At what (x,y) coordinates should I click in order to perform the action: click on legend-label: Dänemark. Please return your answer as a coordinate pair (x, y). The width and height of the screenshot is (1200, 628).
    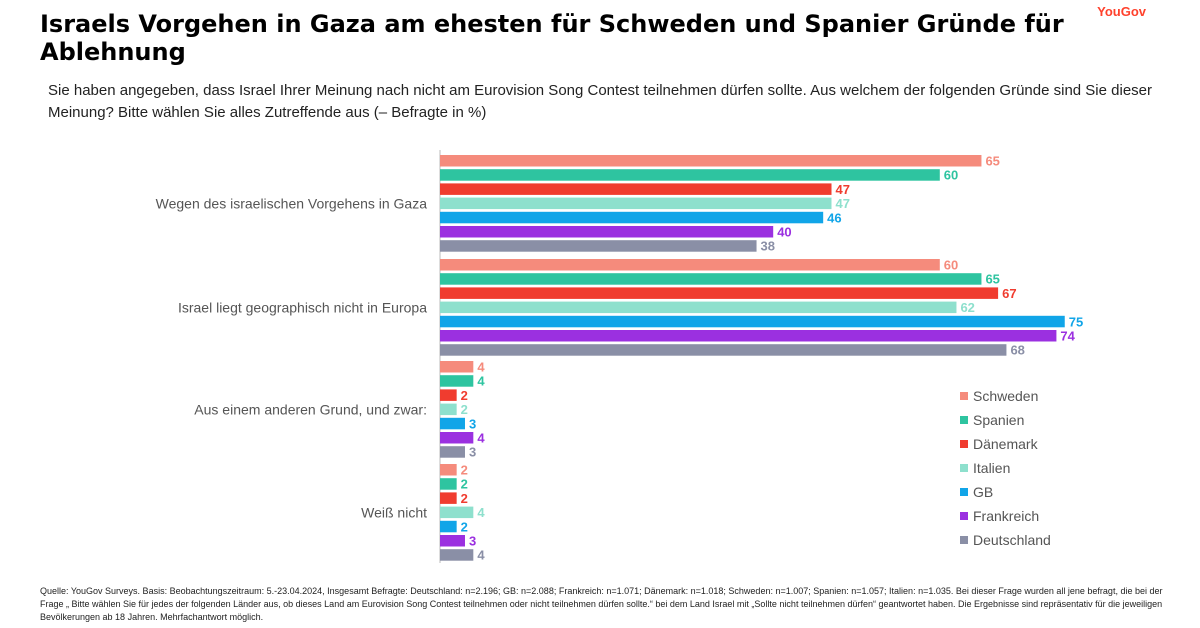
    Looking at the image, I should click on (1005, 444).